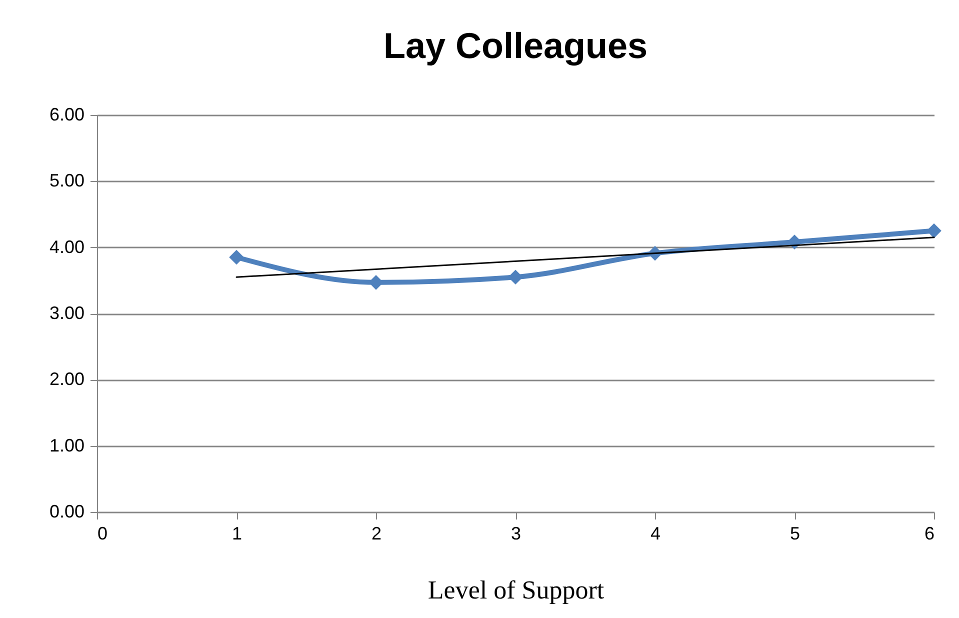 The image size is (959, 618). Describe the element at coordinates (516, 534) in the screenshot. I see `x-tick-label: 3` at that location.